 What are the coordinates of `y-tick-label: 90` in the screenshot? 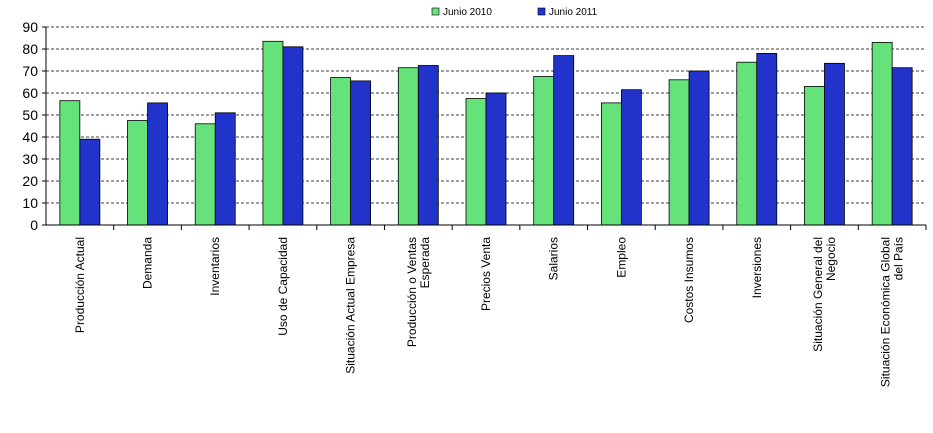 It's located at (30, 27).